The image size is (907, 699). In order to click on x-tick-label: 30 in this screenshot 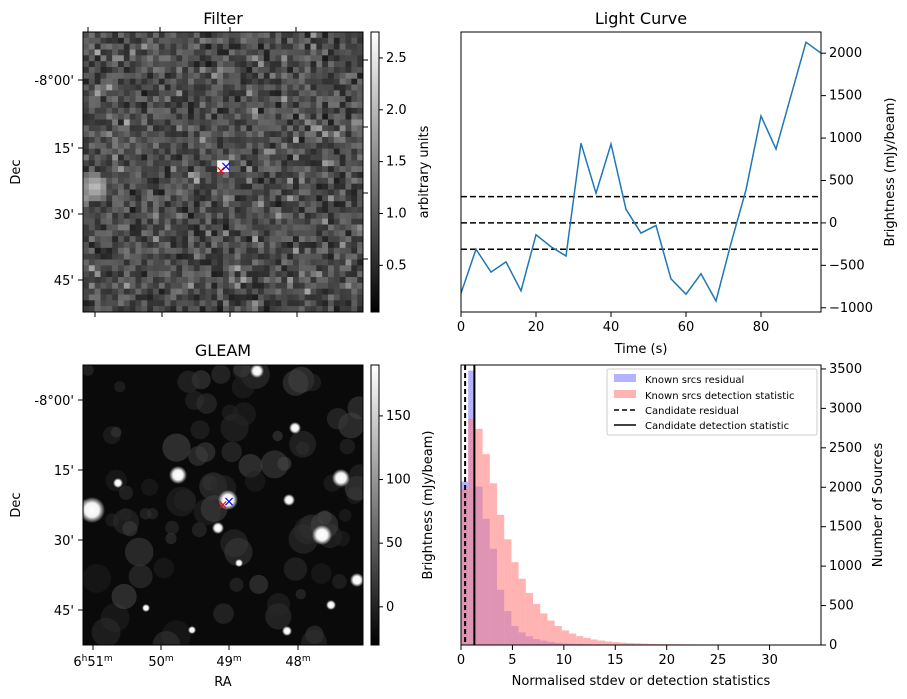, I will do `click(769, 660)`.